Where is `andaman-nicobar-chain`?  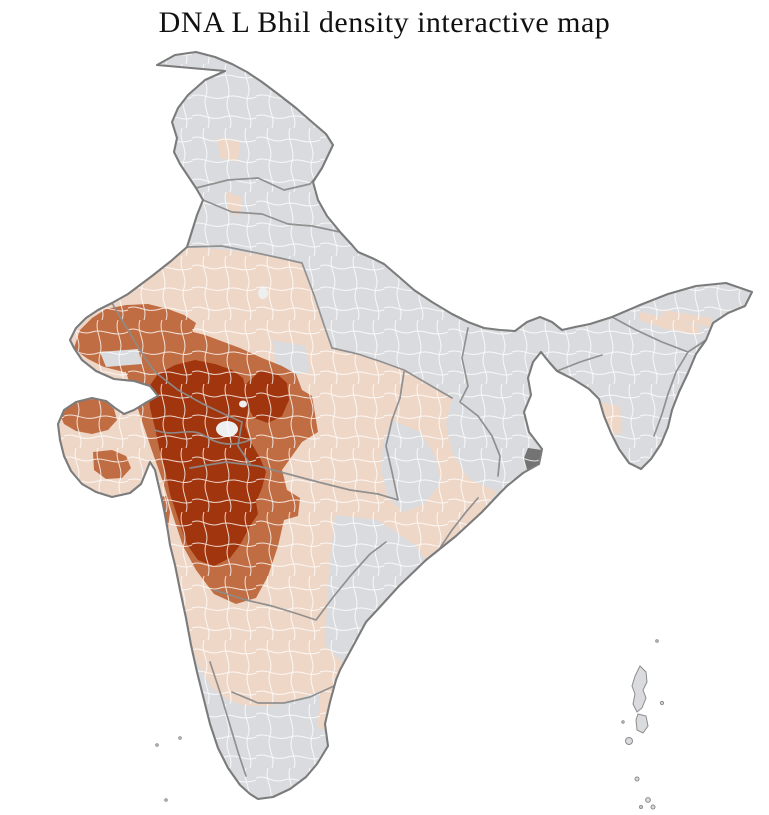
andaman-nicobar-chain is located at coordinates (643, 724).